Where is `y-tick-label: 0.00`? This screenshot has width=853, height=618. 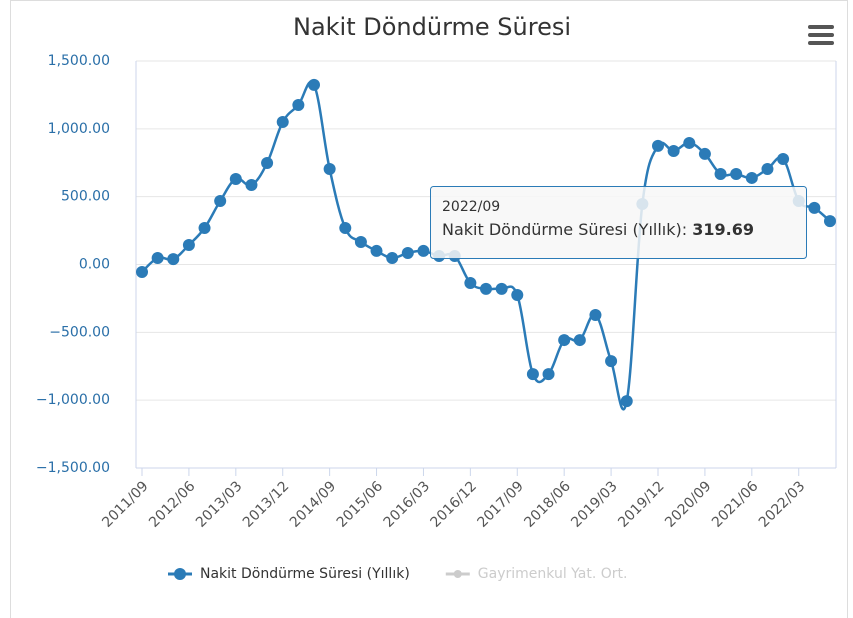
y-tick-label: 0.00 is located at coordinates (94, 265).